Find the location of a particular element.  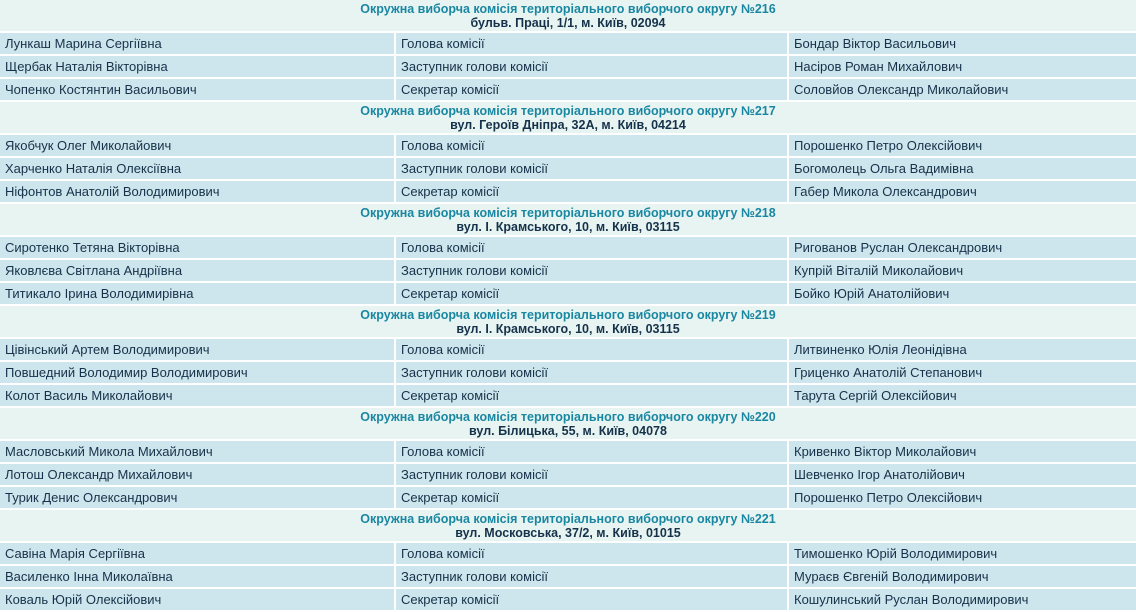

member-name-cell: Цівінський Артем Володимирович is located at coordinates (198, 350).